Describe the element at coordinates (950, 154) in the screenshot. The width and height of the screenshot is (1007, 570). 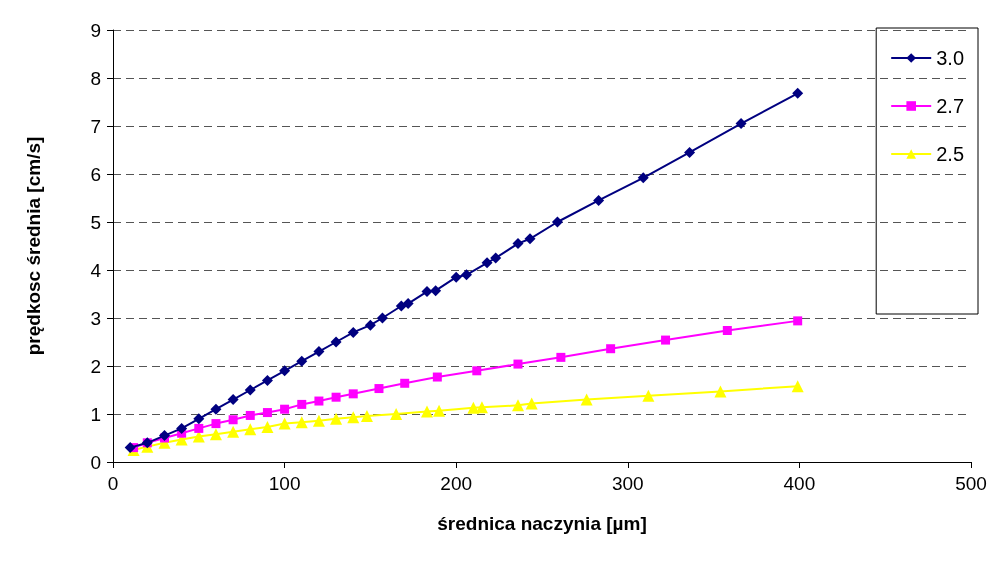
I see `legend-label: 2.5` at that location.